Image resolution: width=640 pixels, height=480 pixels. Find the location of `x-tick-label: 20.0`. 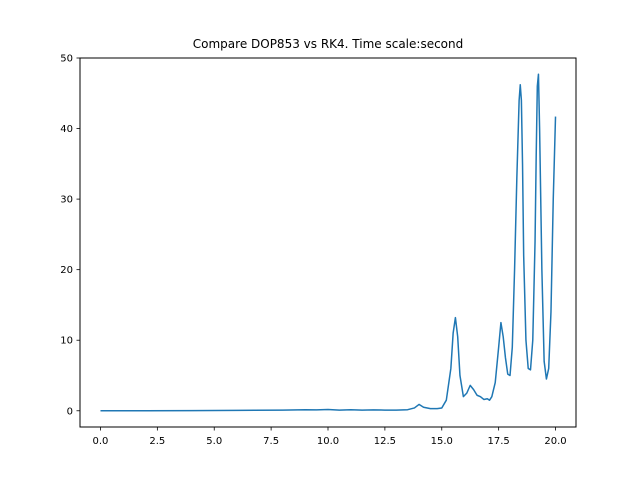

x-tick-label: 20.0 is located at coordinates (555, 441).